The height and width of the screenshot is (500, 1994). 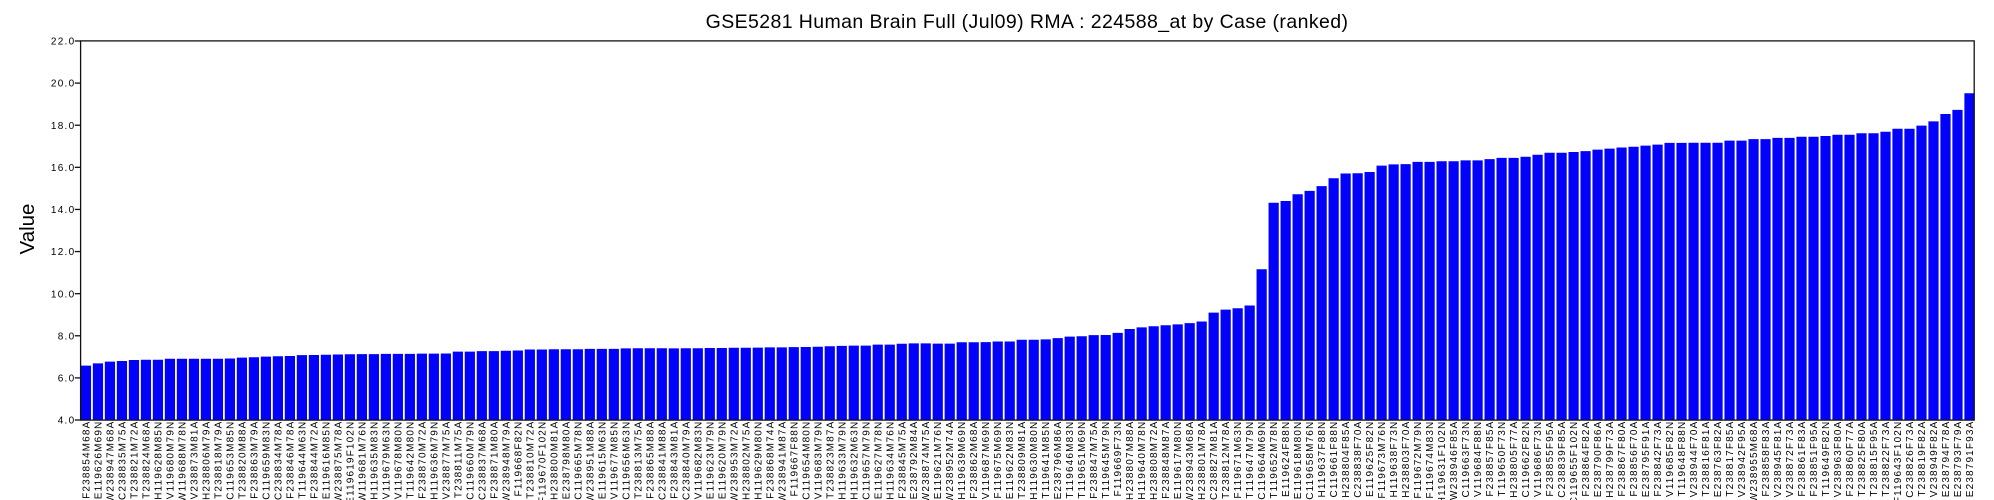 What do you see at coordinates (63, 84) in the screenshot?
I see `svg-text: 20.0` at bounding box center [63, 84].